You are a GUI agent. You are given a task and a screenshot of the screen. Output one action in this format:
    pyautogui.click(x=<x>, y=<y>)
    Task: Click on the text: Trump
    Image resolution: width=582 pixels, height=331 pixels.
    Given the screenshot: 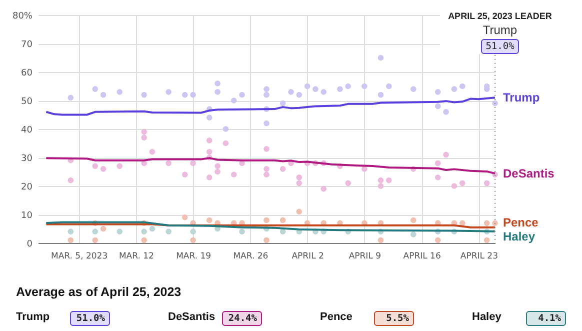 What is the action you would take?
    pyautogui.click(x=33, y=317)
    